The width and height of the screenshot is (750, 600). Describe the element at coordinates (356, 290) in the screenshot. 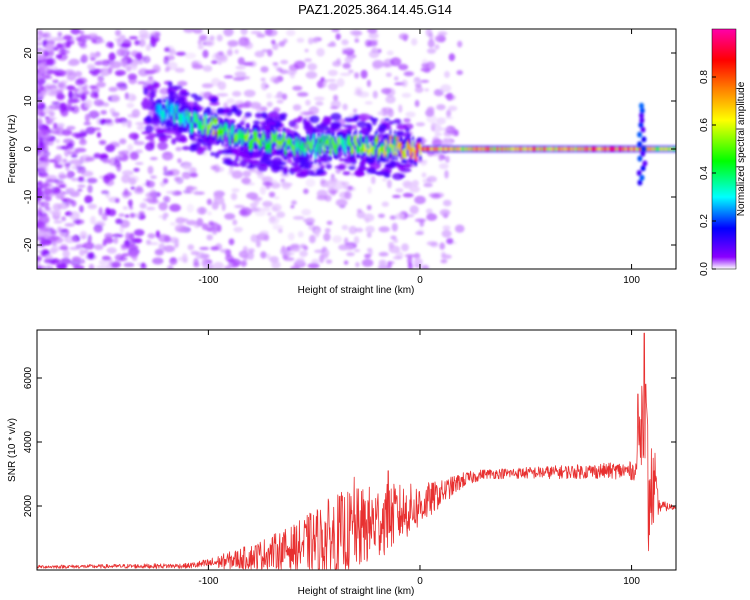

I see `spectrogram-x-label: Height of straight line (km)` at that location.